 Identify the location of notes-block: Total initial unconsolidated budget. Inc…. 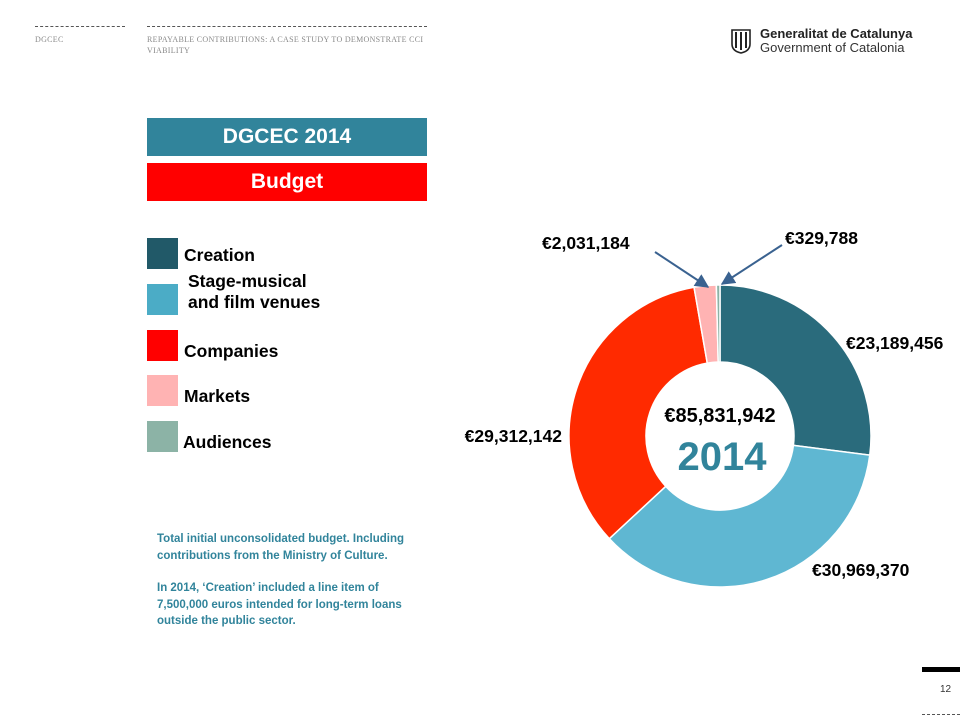
(292, 588).